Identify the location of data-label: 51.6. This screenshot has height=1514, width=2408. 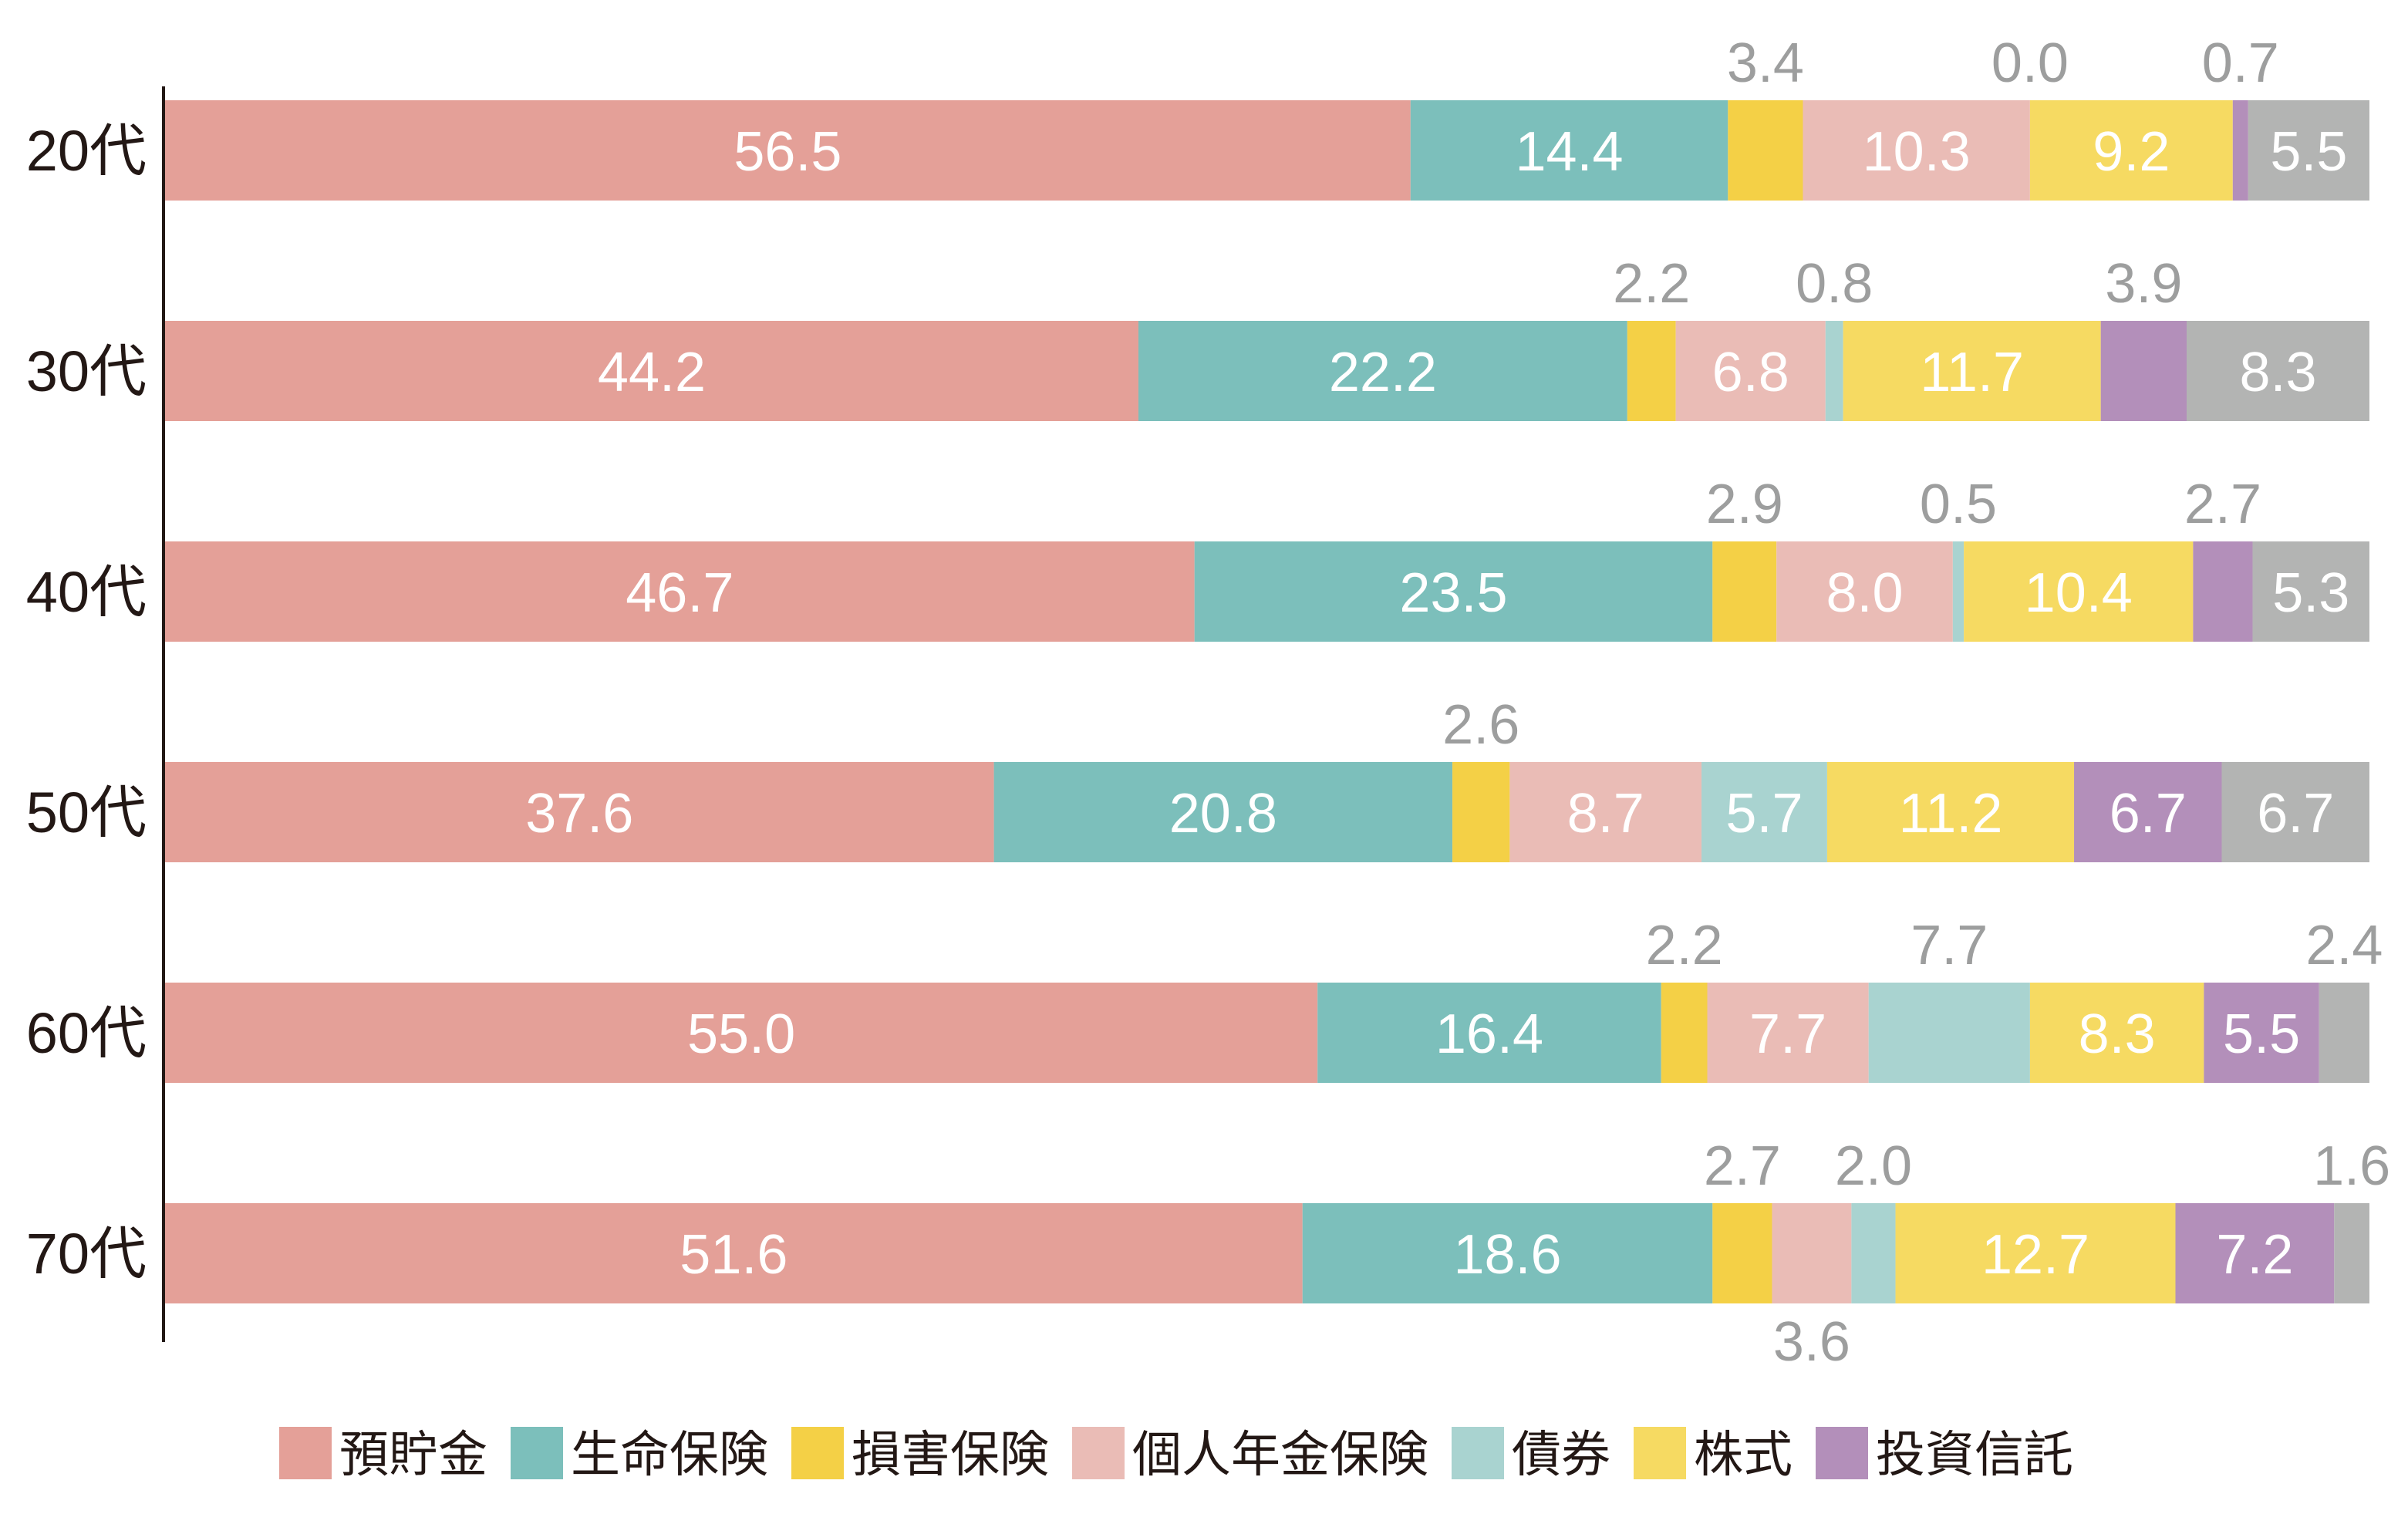
(734, 1255).